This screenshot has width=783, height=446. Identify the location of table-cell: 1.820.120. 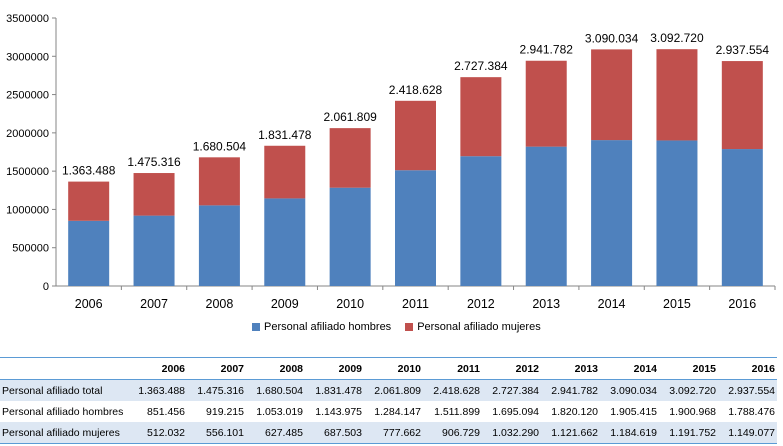
(574, 411).